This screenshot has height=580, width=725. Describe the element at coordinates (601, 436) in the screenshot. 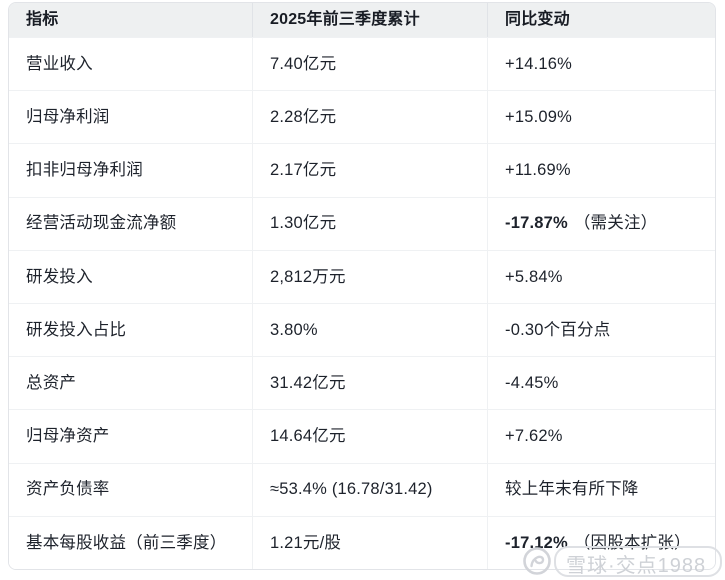

I see `change-cell: +7.62%` at that location.